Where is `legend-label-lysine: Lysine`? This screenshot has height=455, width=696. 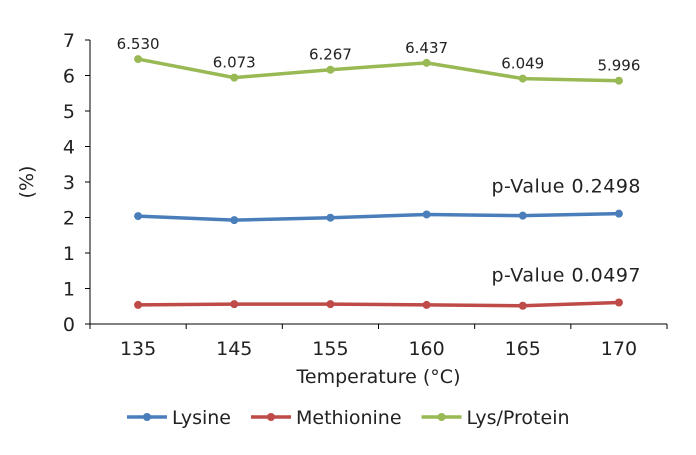 legend-label-lysine: Lysine is located at coordinates (201, 418).